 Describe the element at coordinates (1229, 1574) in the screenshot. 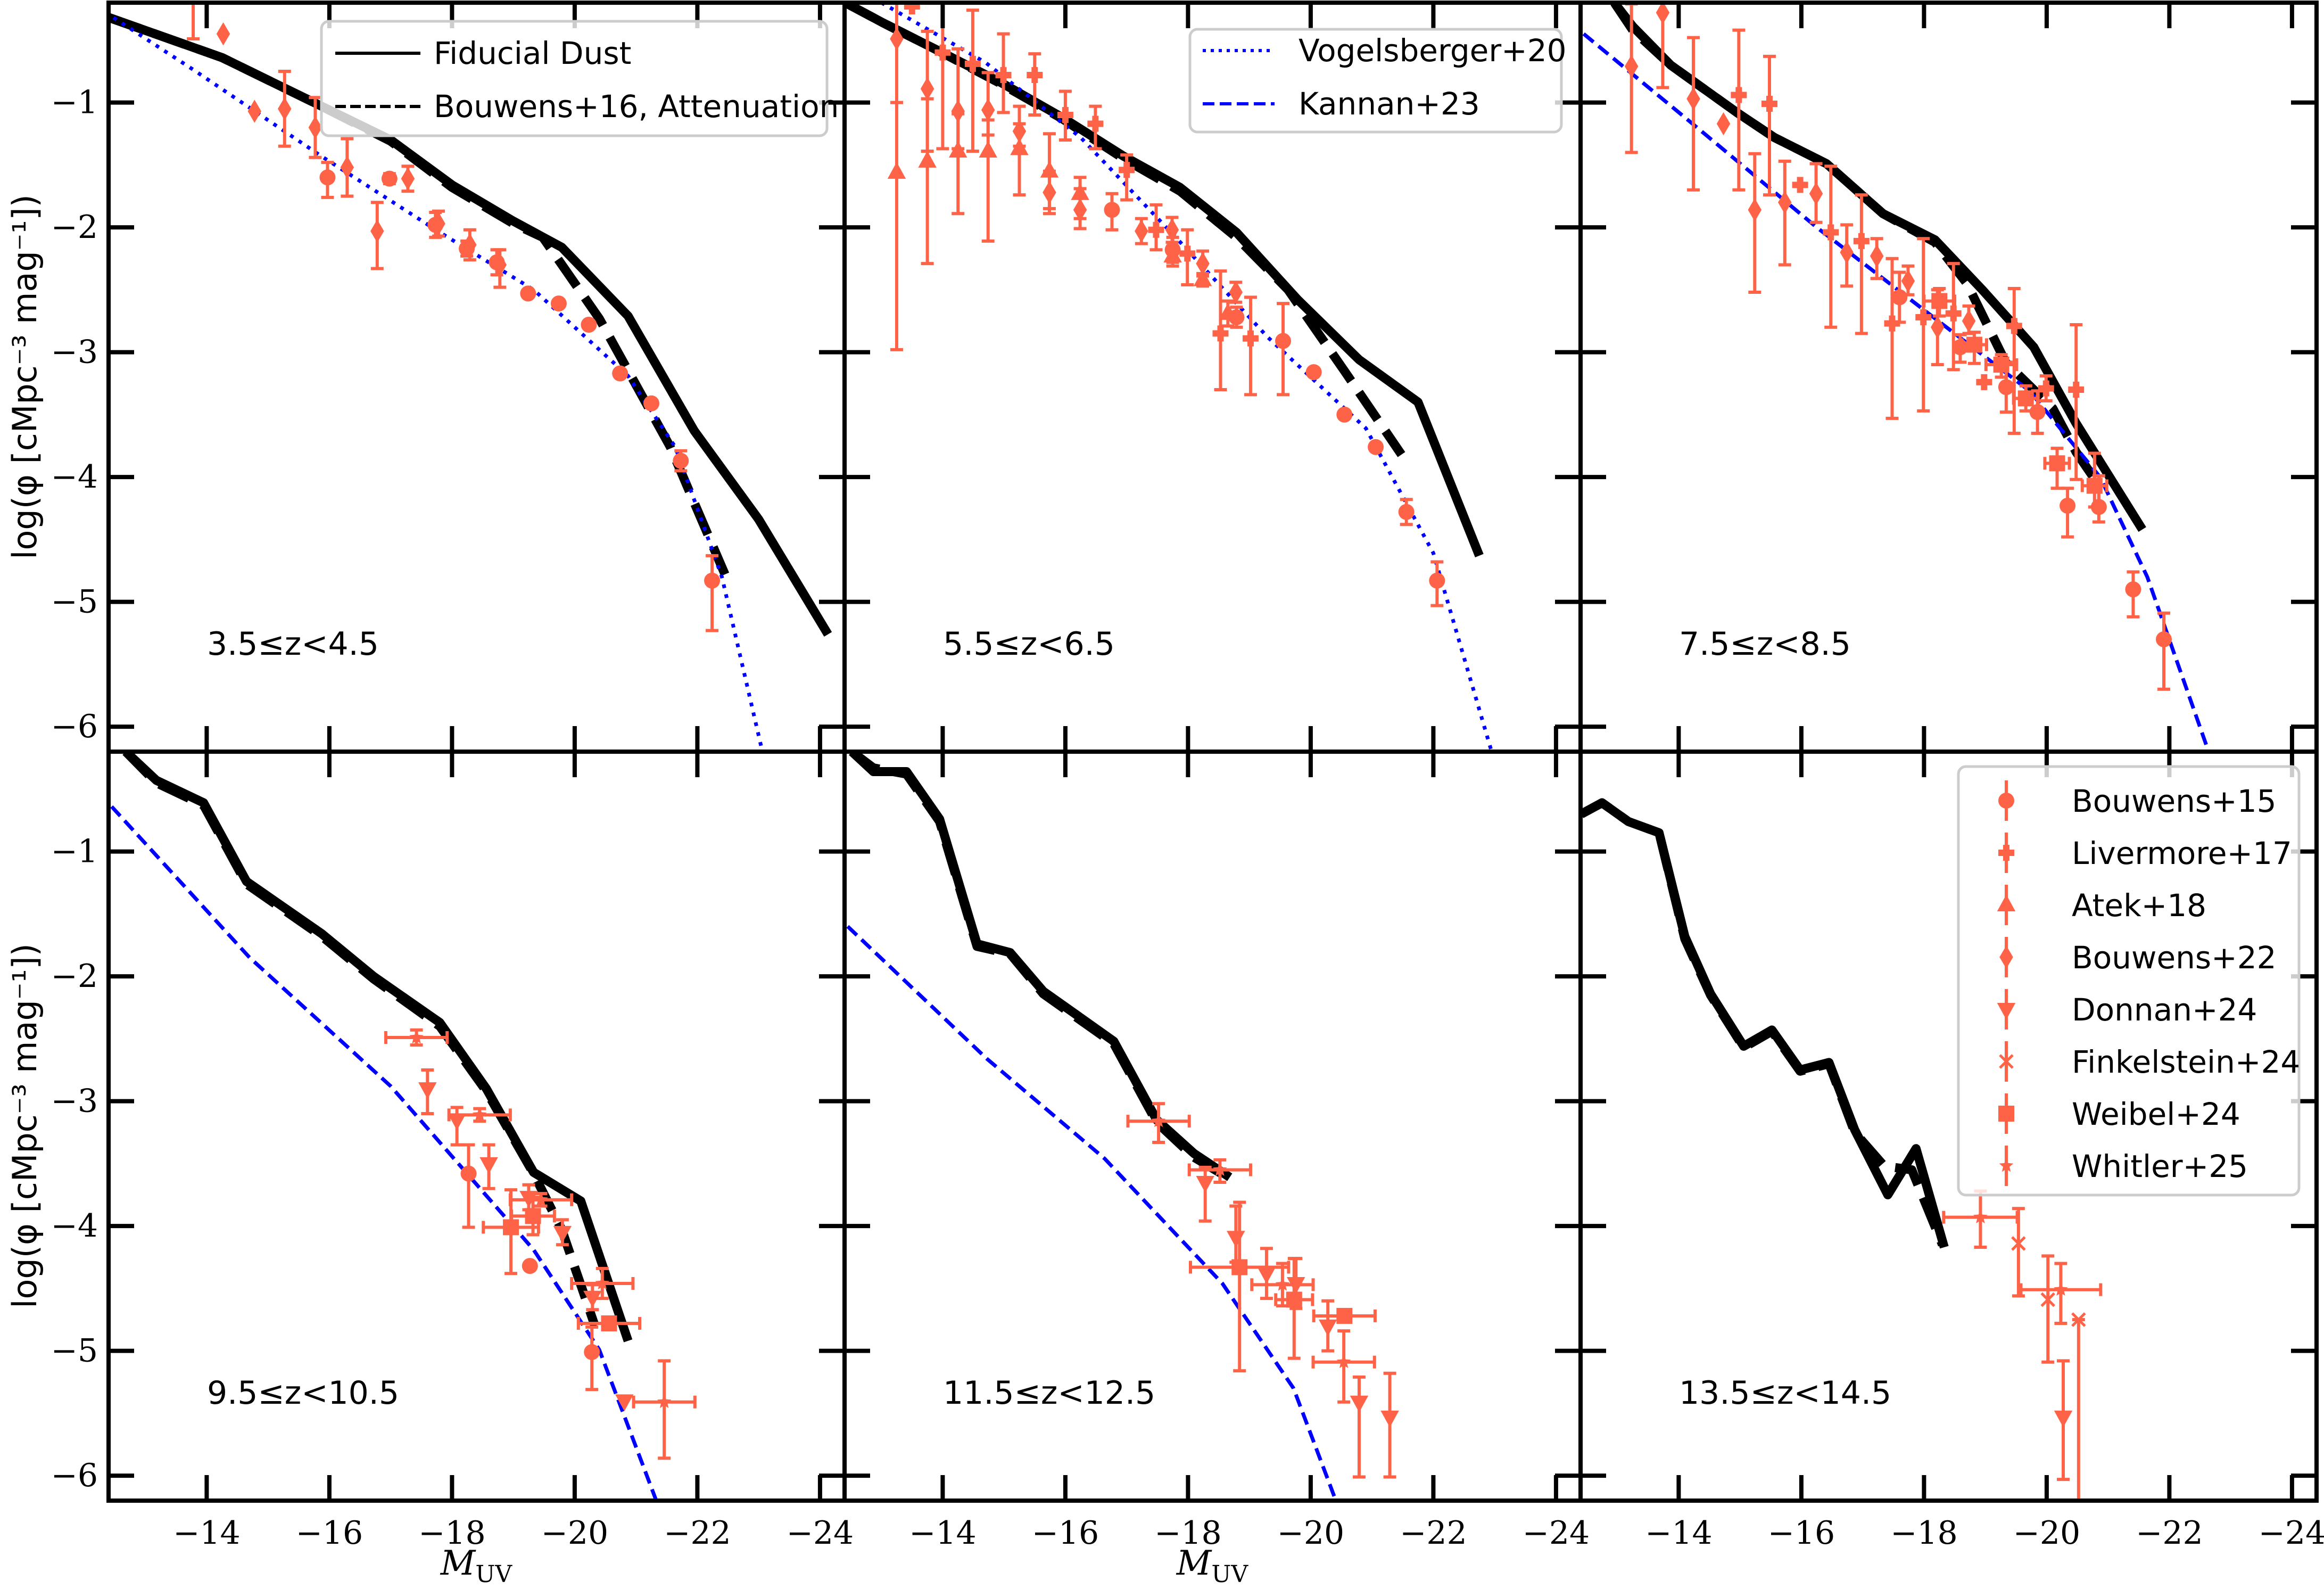

I see `xlabel-sub: UV` at that location.